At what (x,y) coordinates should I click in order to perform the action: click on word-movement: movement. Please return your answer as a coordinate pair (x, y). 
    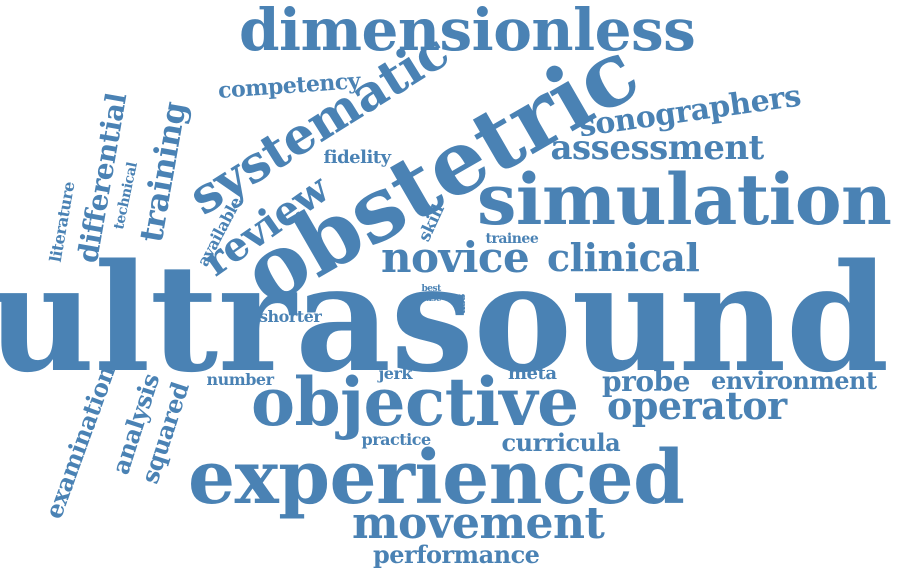
    Looking at the image, I should click on (478, 523).